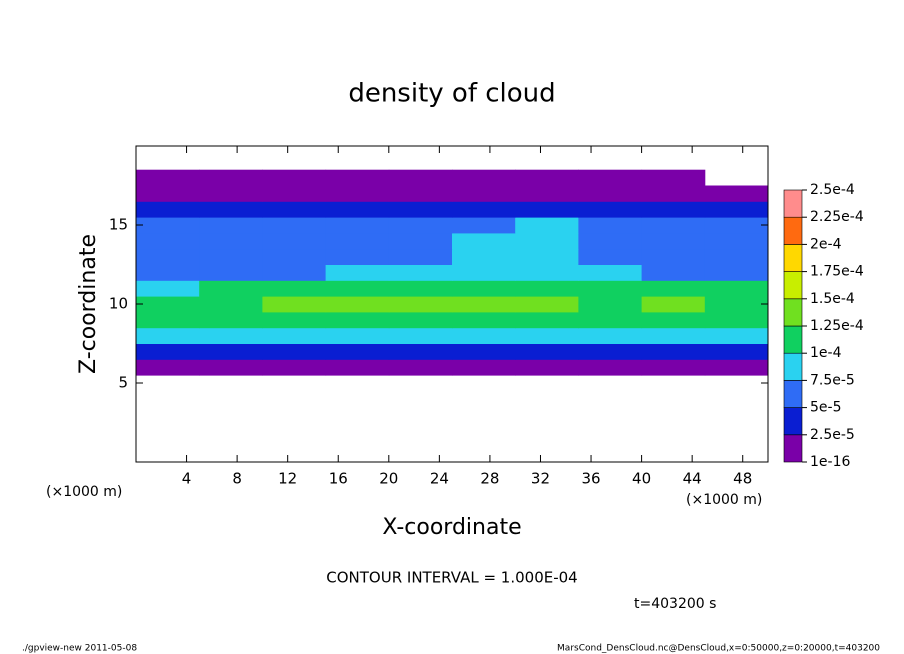  What do you see at coordinates (118, 225) in the screenshot?
I see `y-tick-label: 15` at bounding box center [118, 225].